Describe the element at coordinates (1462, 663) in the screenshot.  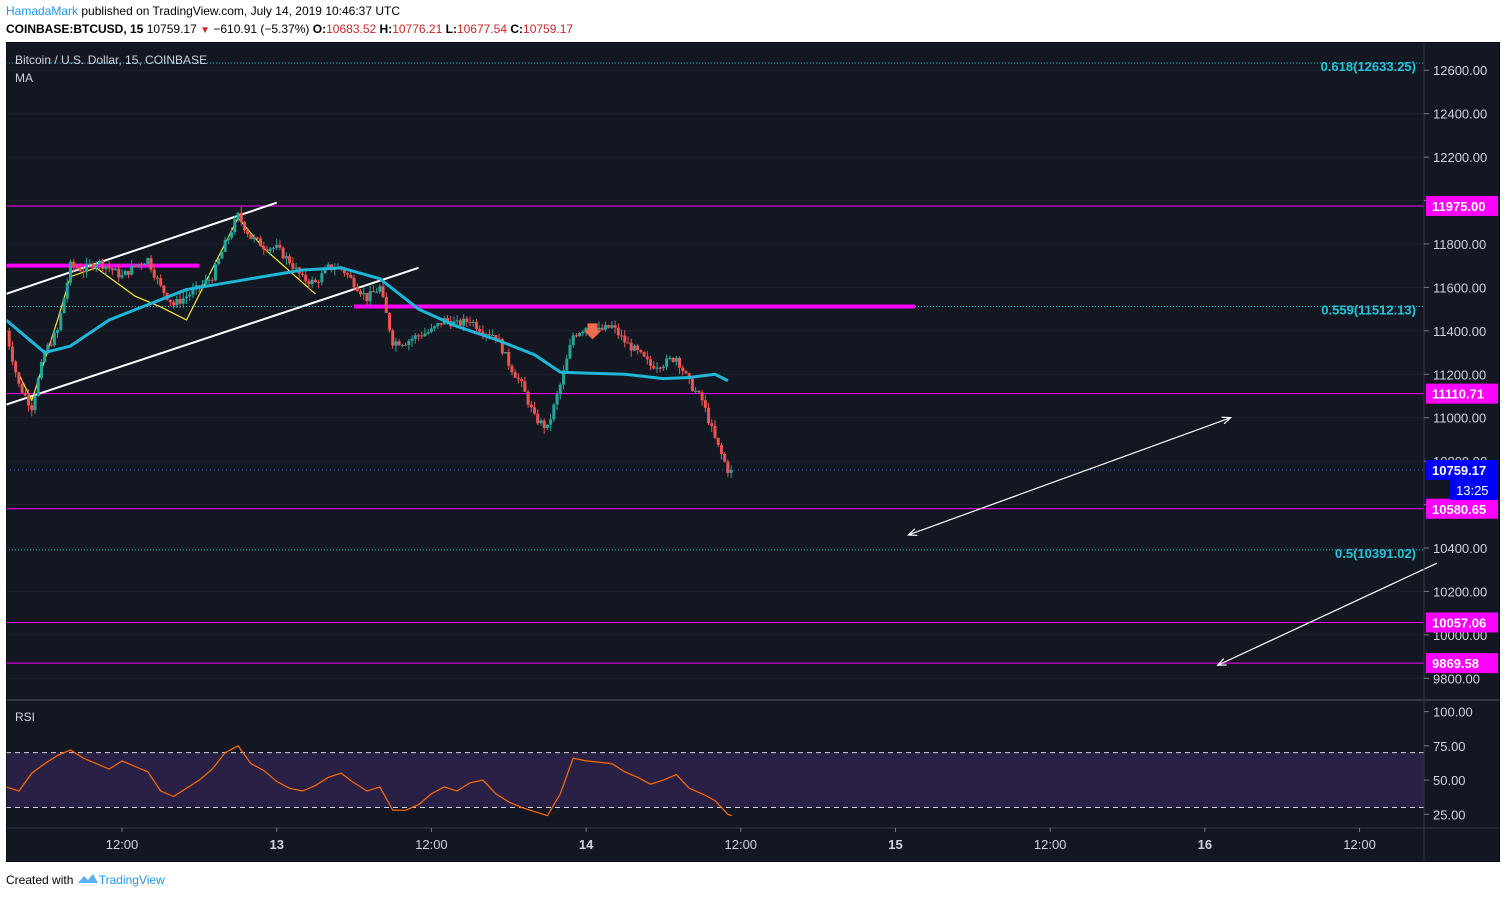
I see `level-price-box` at that location.